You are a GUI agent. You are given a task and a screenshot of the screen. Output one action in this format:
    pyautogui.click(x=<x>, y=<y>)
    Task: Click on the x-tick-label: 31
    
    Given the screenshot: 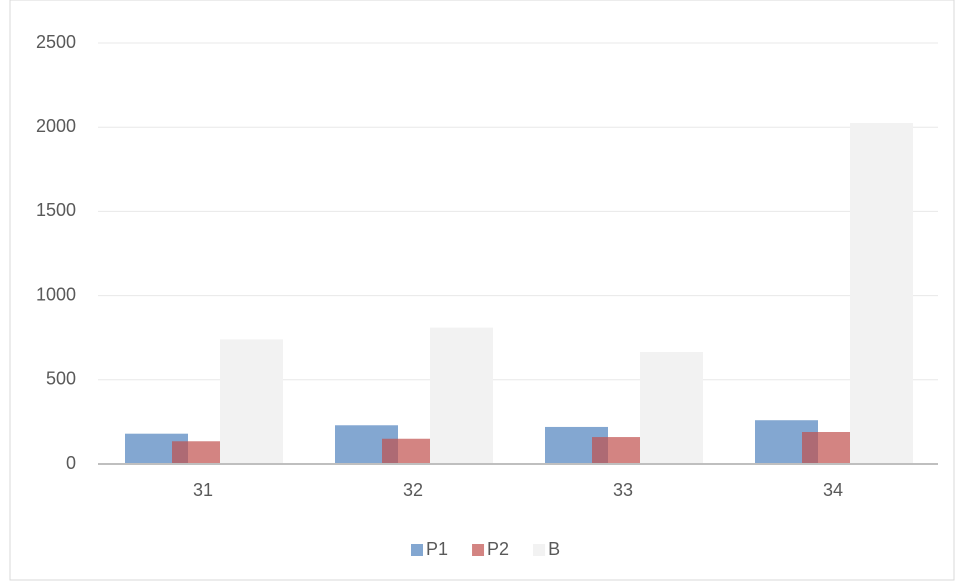 What is the action you would take?
    pyautogui.click(x=203, y=490)
    